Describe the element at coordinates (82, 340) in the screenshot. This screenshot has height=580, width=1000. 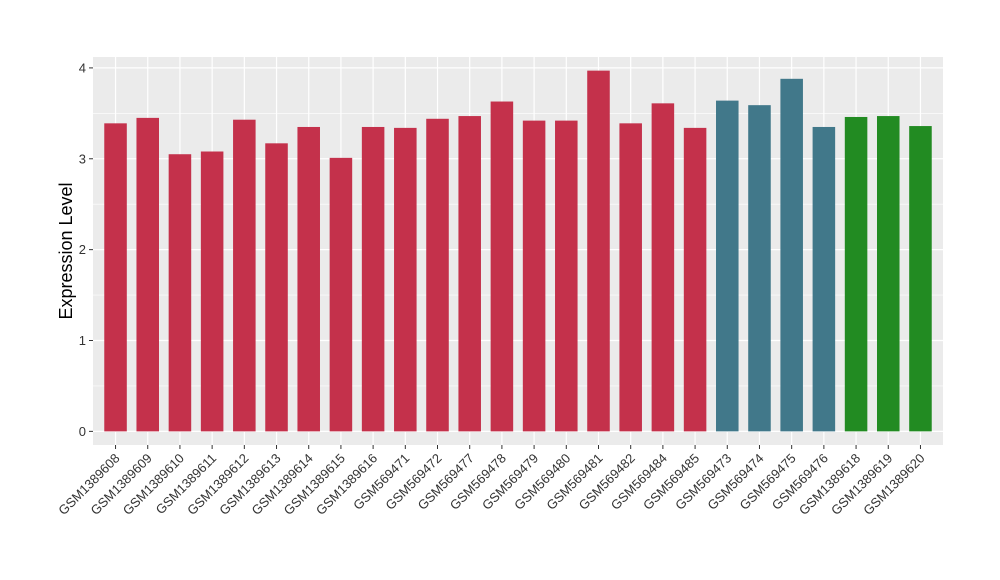
I see `y-tick-label: 1` at that location.